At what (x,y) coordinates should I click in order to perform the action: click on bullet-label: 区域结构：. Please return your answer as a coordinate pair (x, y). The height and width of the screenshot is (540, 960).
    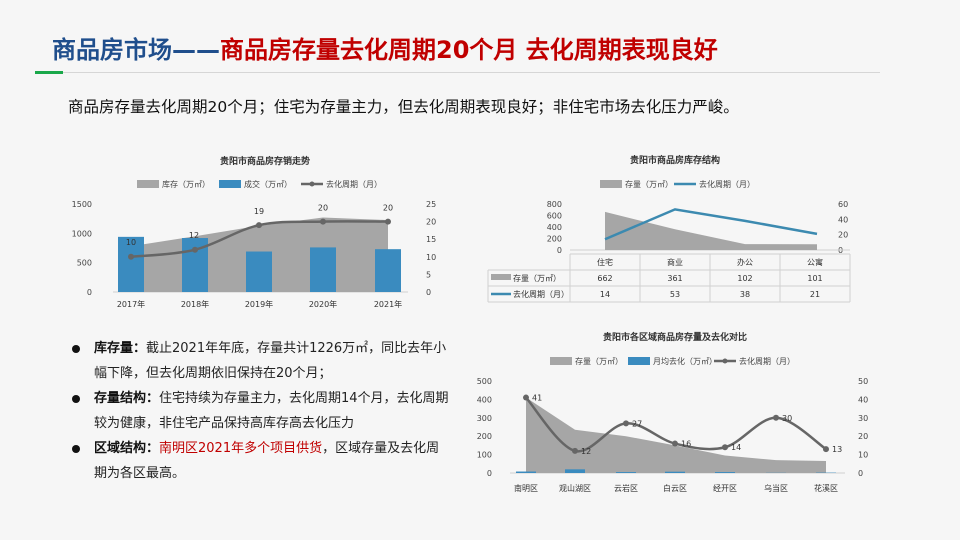
    Looking at the image, I should click on (127, 448).